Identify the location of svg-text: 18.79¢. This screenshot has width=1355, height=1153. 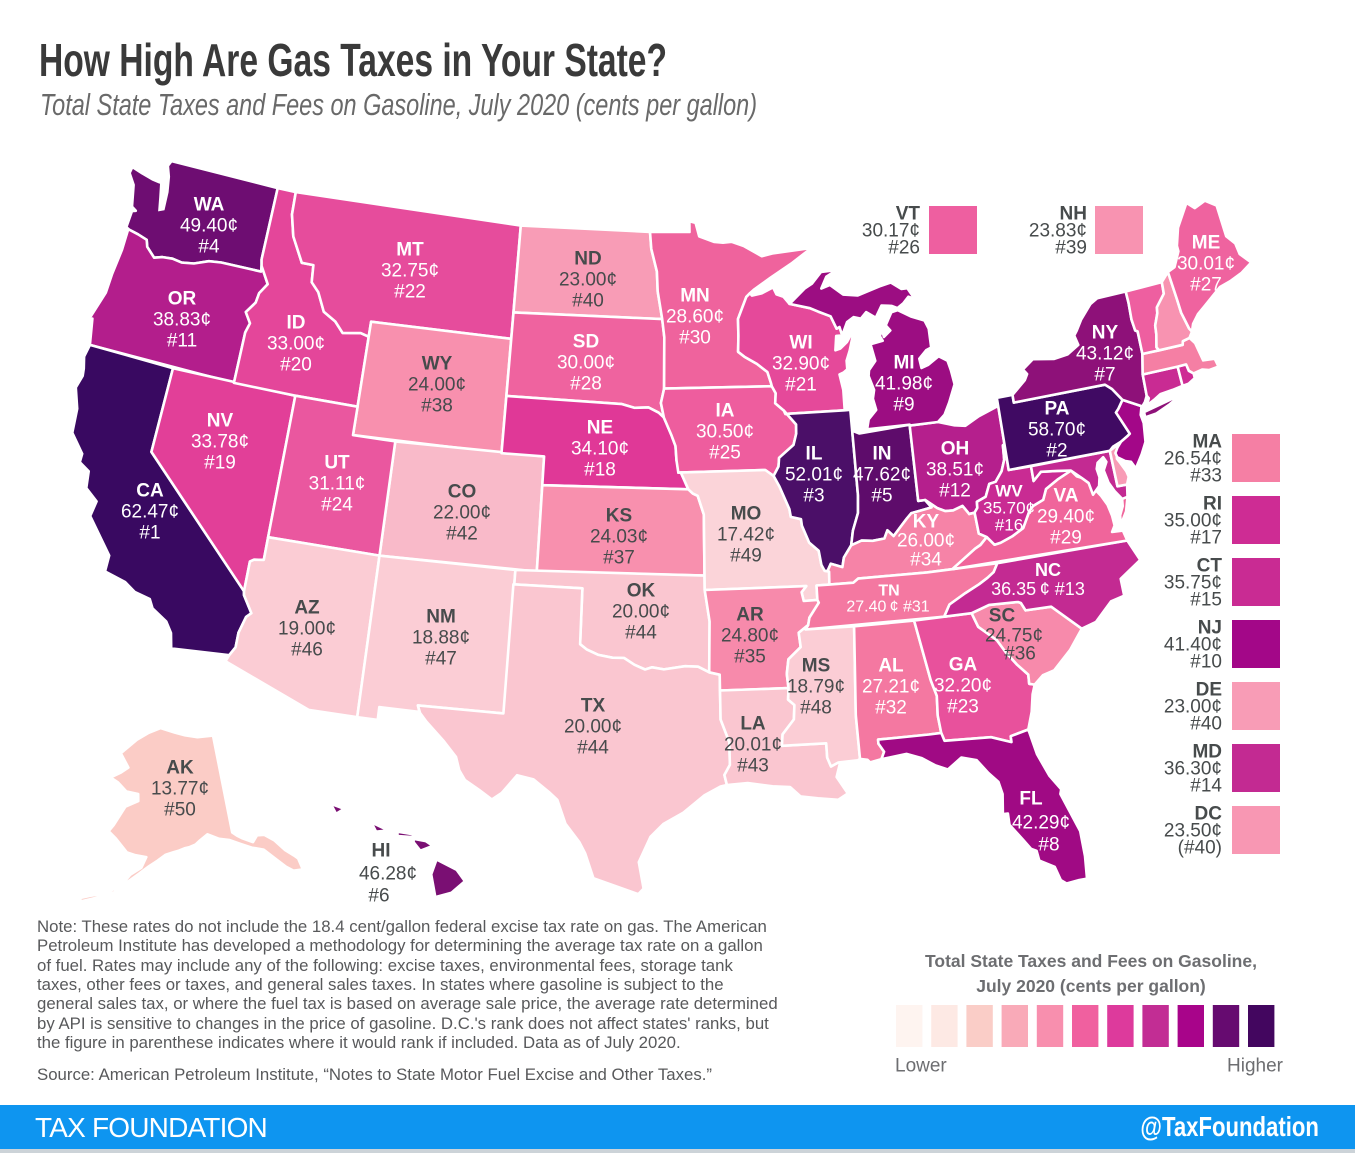
(816, 687).